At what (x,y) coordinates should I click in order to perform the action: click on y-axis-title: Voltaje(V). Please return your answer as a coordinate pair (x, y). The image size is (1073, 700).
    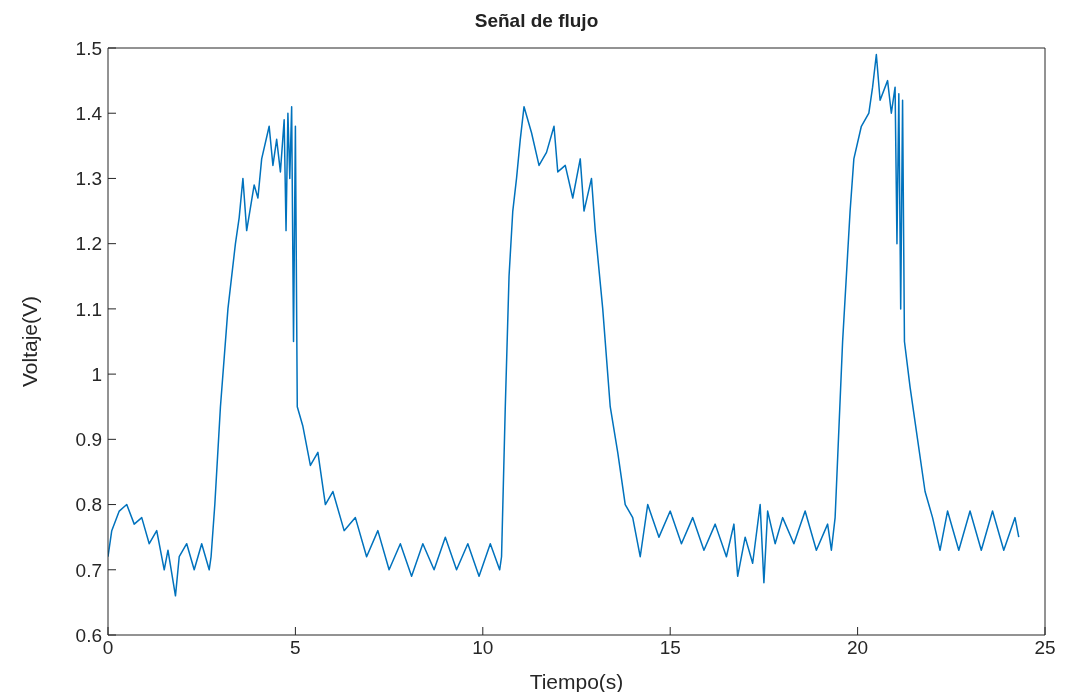
    Looking at the image, I should click on (30, 341).